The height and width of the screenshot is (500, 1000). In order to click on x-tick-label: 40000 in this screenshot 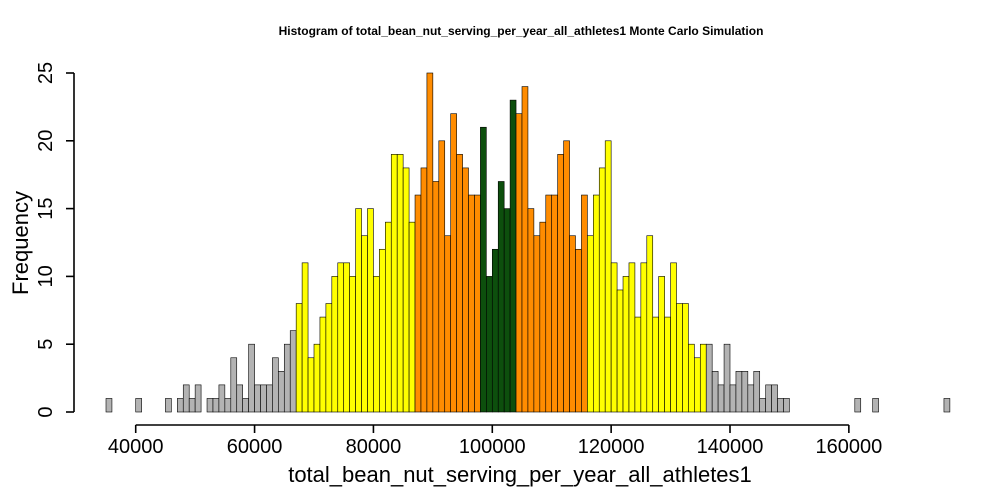, I will do `click(136, 447)`.